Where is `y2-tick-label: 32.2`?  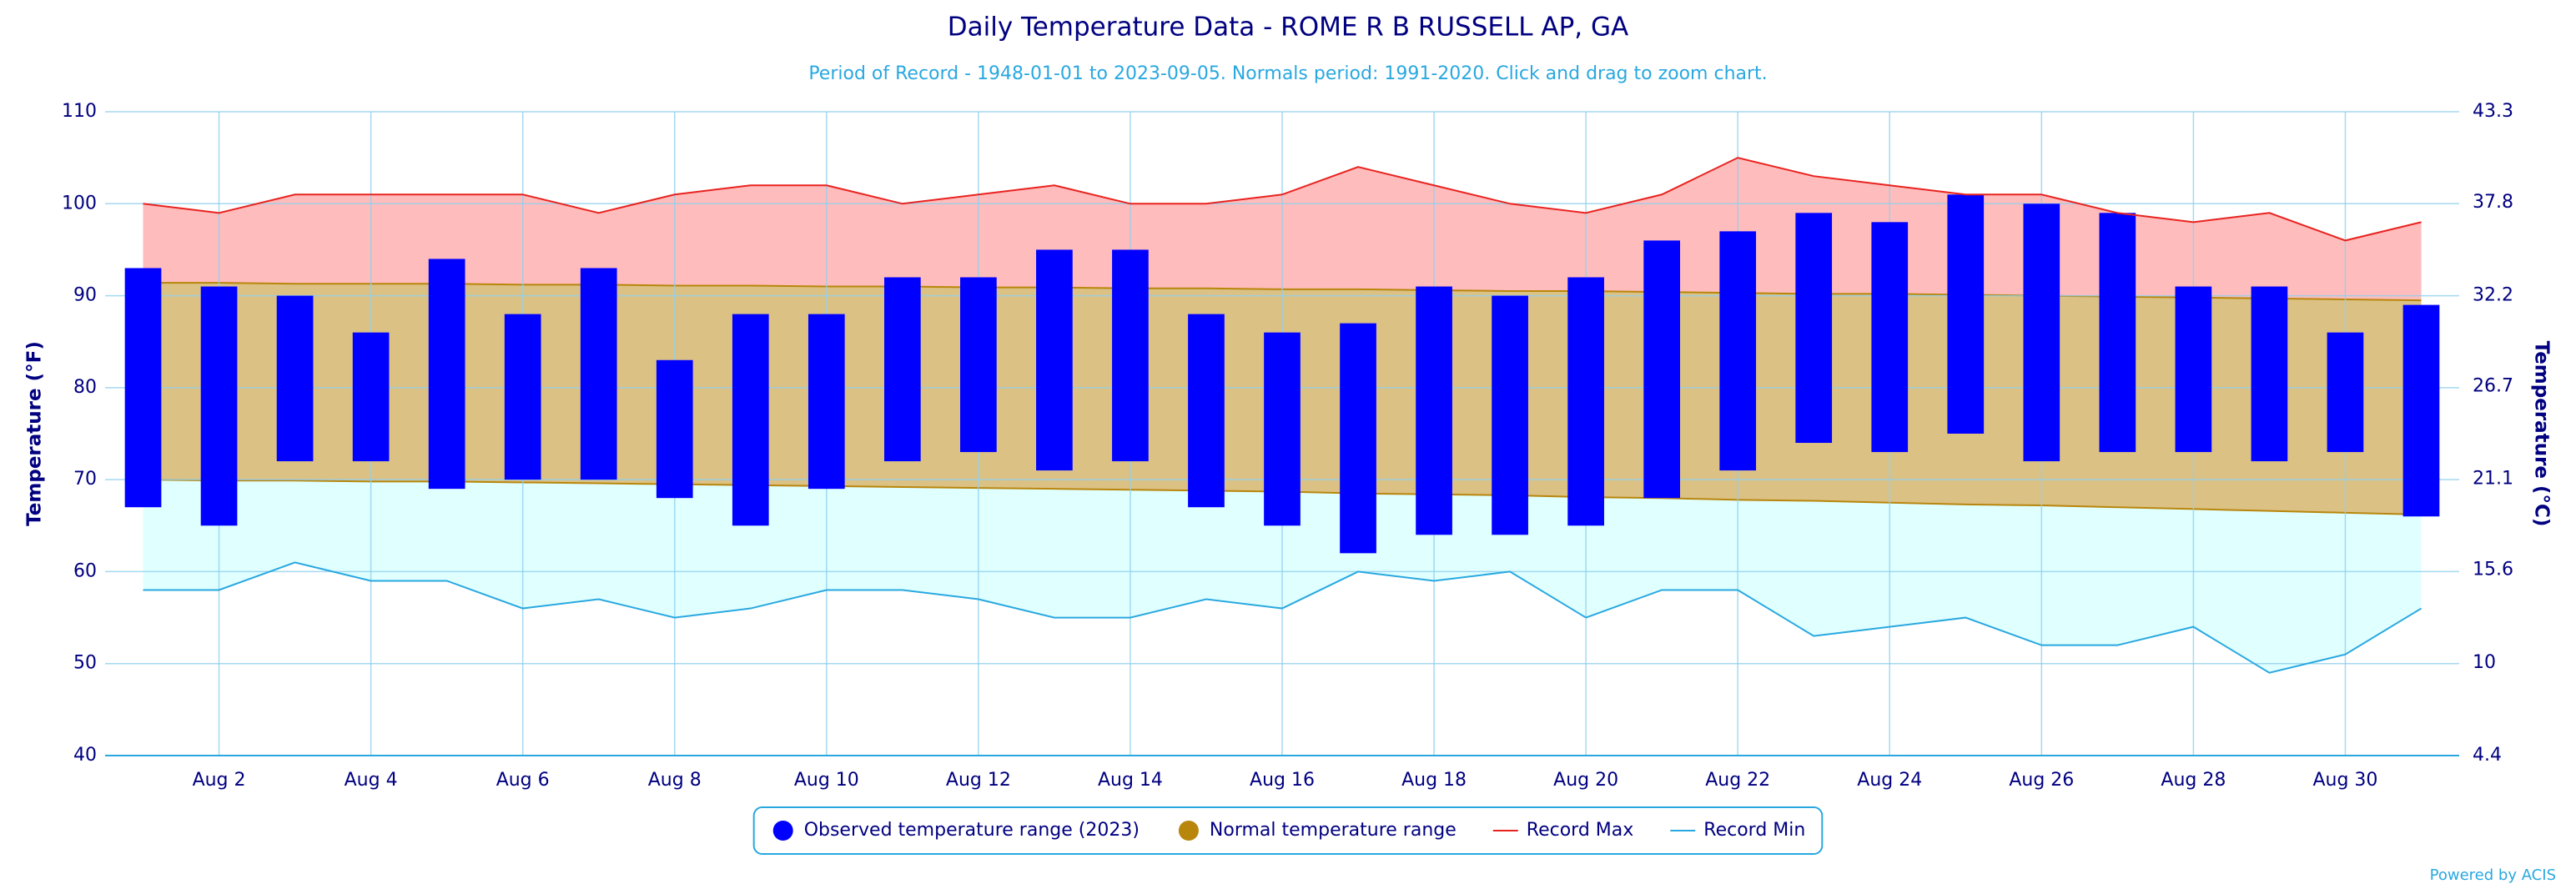
y2-tick-label: 32.2 is located at coordinates (2493, 294).